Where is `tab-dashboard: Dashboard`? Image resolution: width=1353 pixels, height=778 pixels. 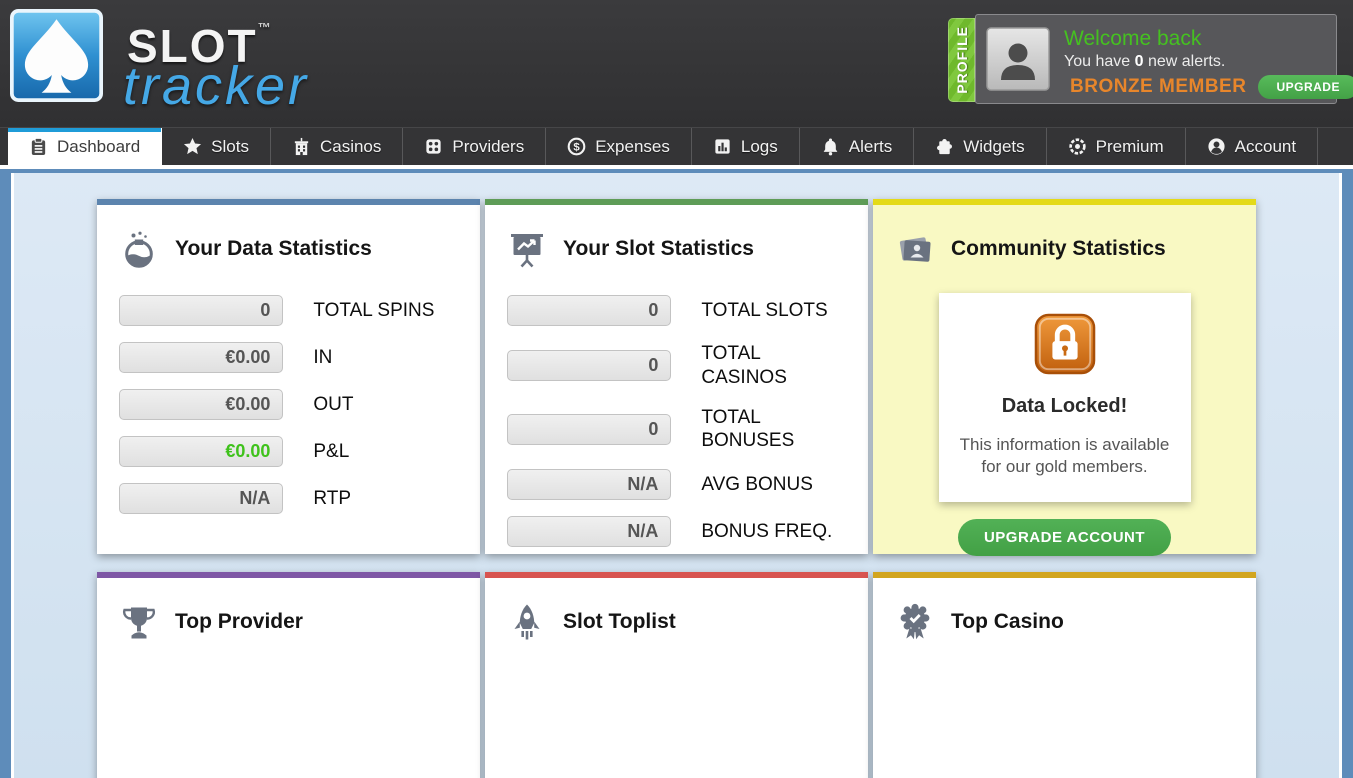
tab-dashboard: Dashboard is located at coordinates (85, 146).